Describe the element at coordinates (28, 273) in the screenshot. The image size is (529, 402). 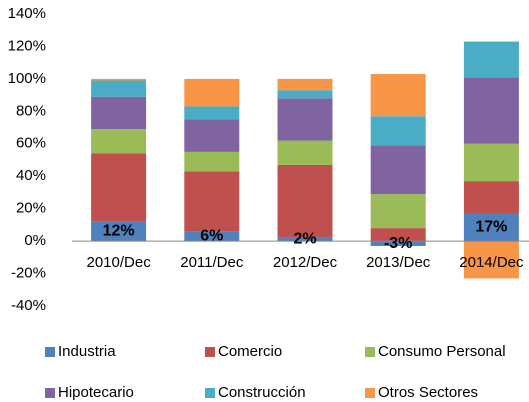
I see `y-tick-label: -20%` at that location.